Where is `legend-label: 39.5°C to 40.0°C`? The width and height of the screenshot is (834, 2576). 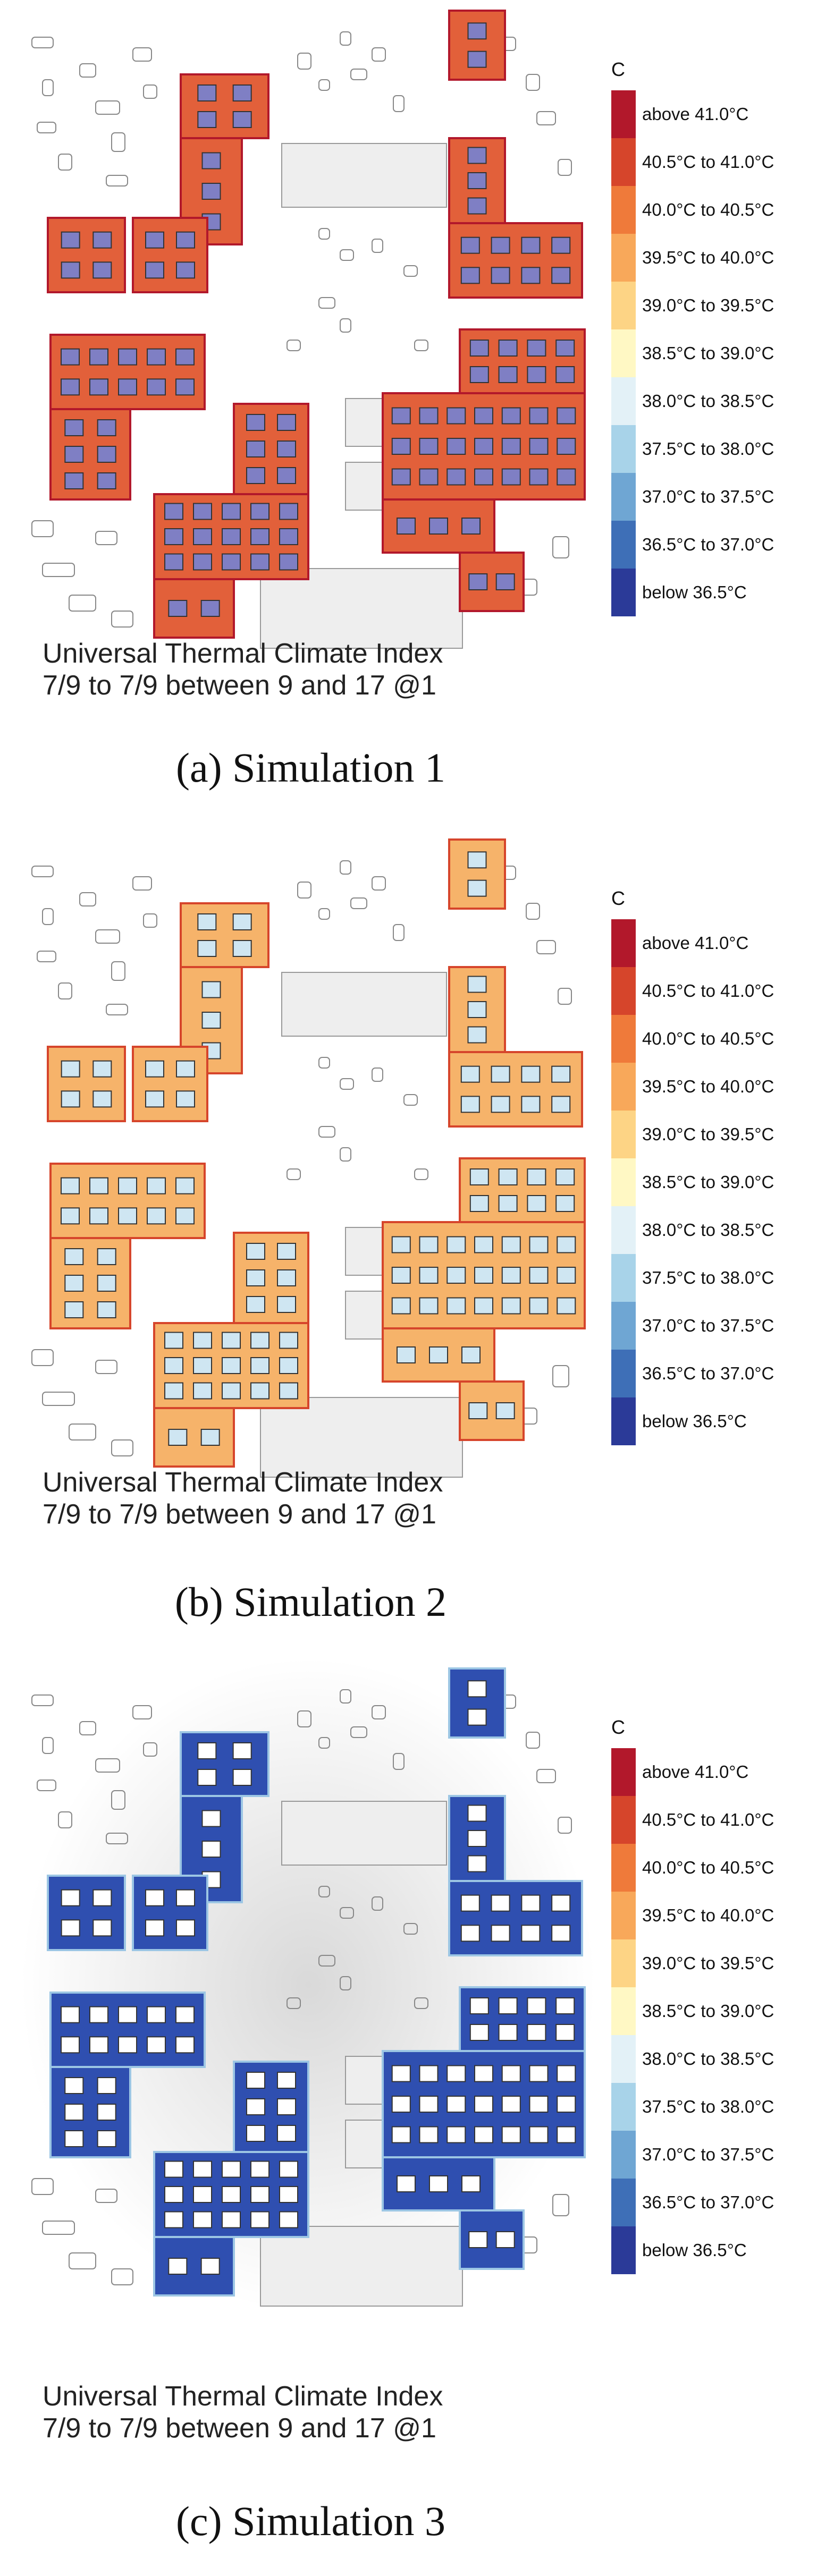 legend-label: 39.5°C to 40.0°C is located at coordinates (708, 1086).